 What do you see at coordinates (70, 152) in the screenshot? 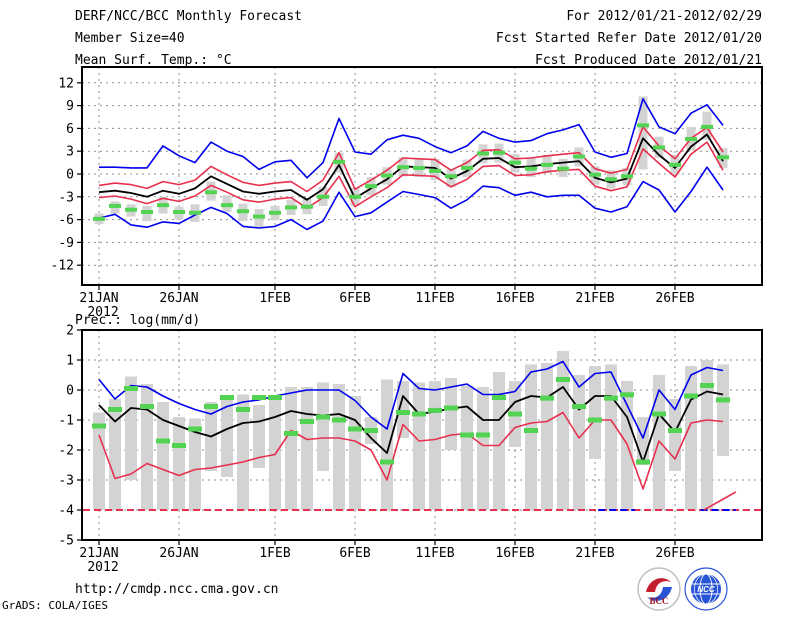
I see `y-tick-label: 3` at bounding box center [70, 152].